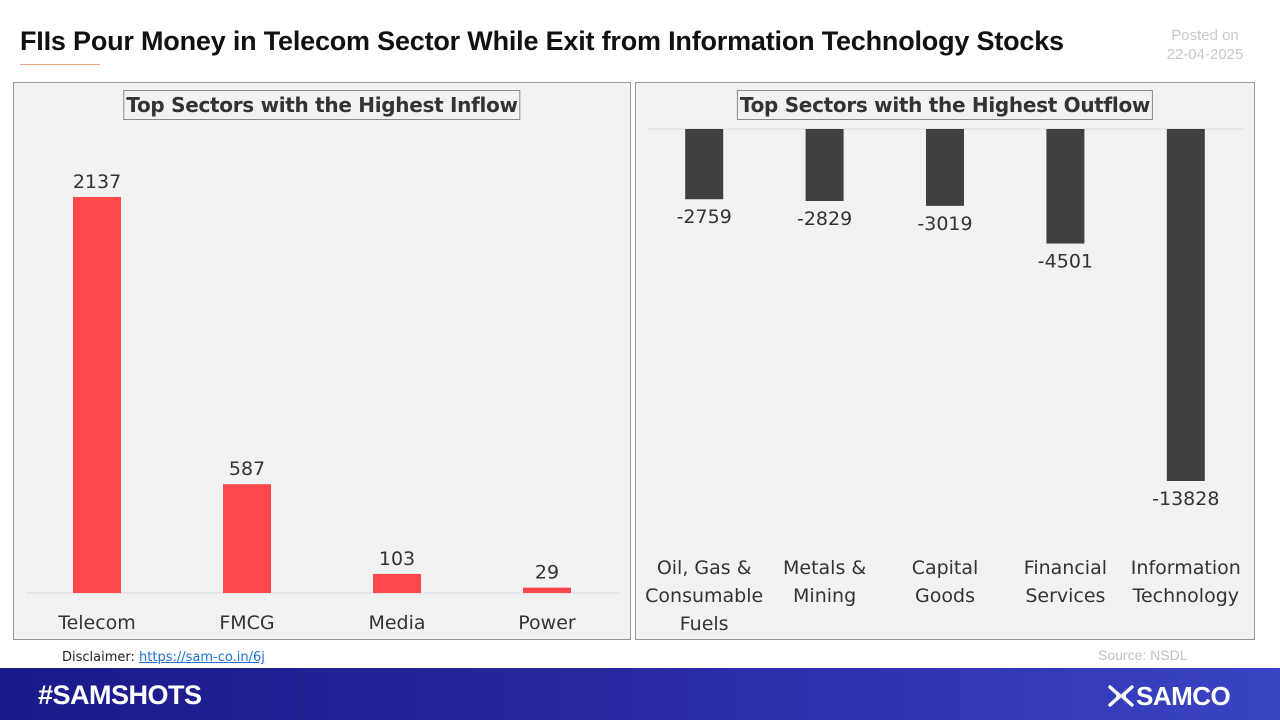 This screenshot has height=720, width=1280. I want to click on outflow-category-financial-services: Financial Services, so click(1065, 582).